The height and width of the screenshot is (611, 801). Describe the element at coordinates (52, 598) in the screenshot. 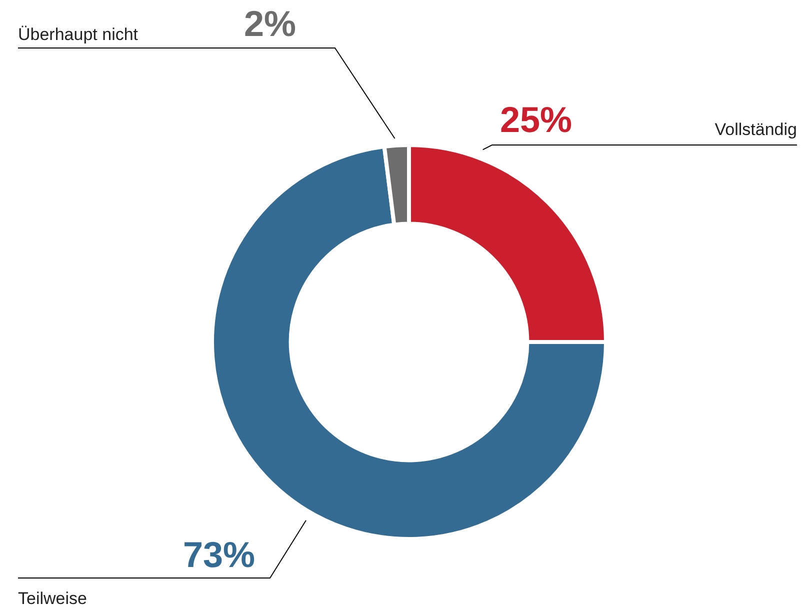

I see `slice-label: Teilweise` at that location.